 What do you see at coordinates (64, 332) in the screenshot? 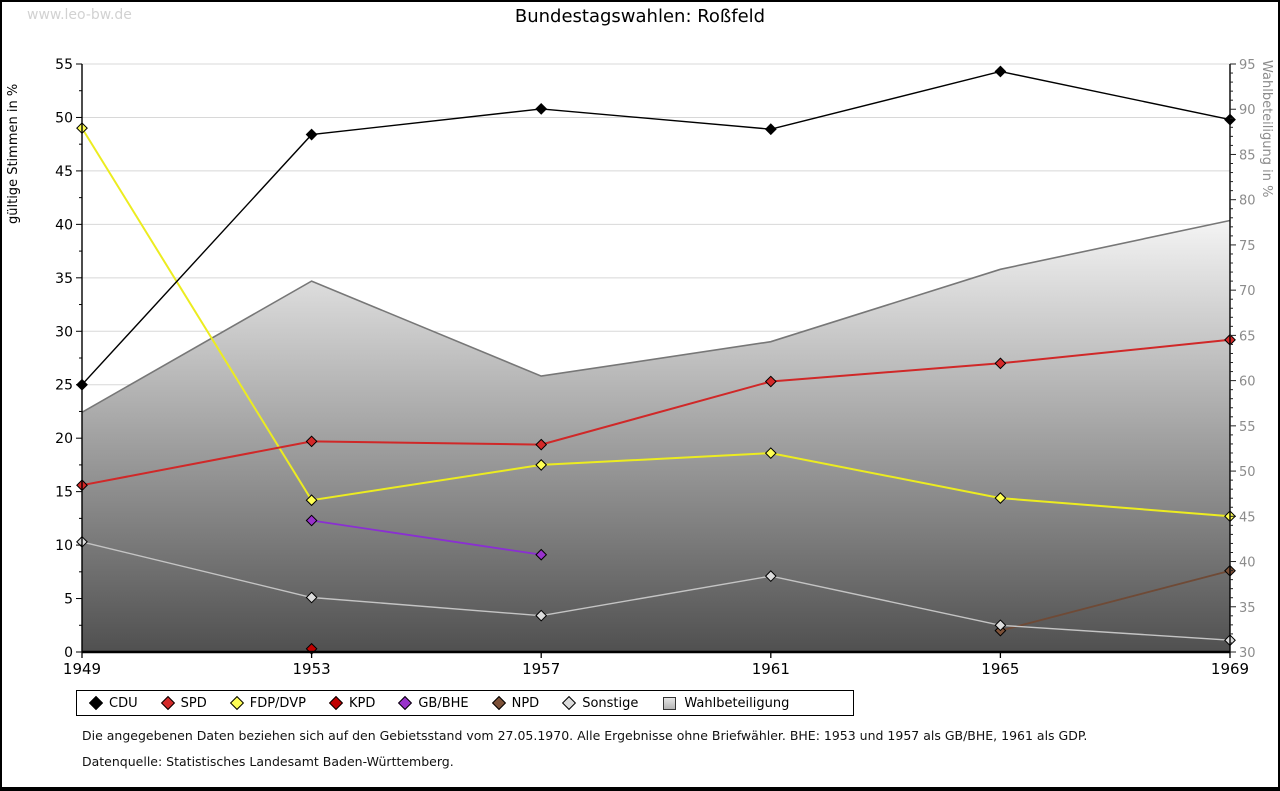
I see `left-tick-label: 30` at bounding box center [64, 332].